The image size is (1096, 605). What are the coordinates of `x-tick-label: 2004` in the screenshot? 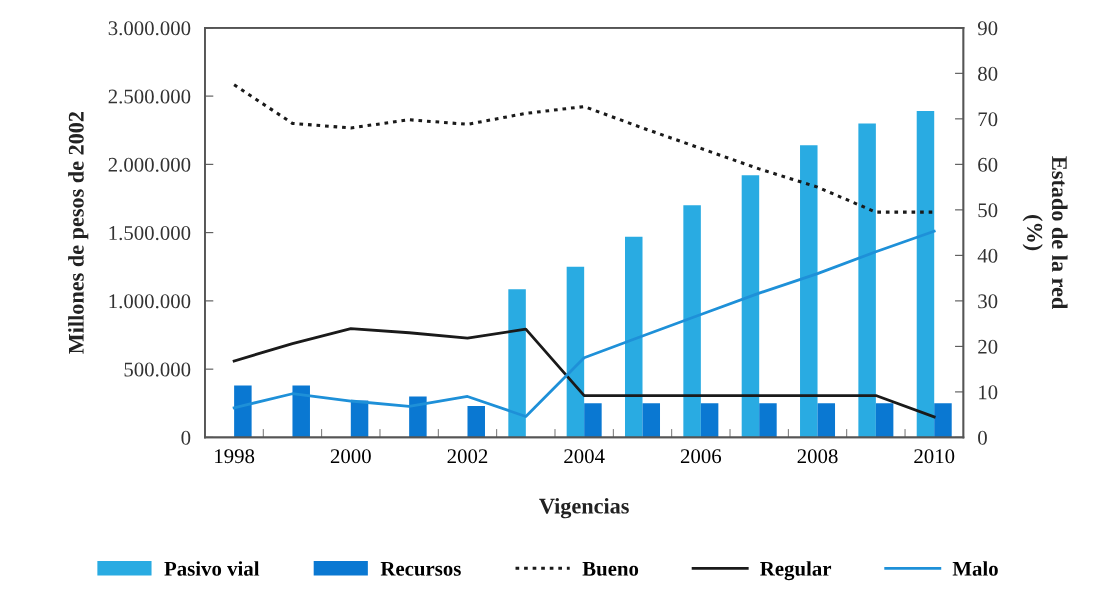 It's located at (584, 456).